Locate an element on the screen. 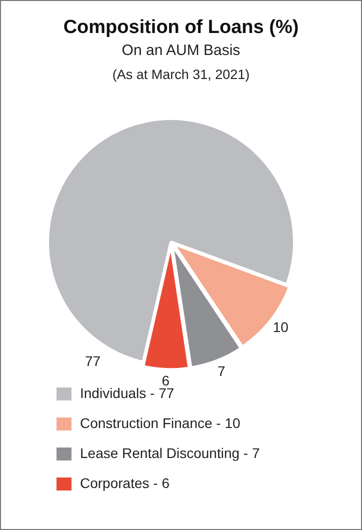 This screenshot has width=362, height=530. data-label: 77 is located at coordinates (92, 361).